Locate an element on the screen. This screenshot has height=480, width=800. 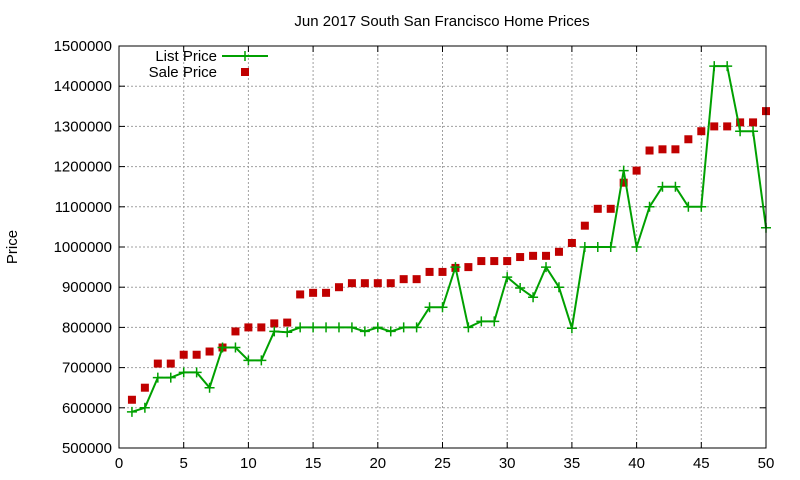
x-tick-label: 50 is located at coordinates (766, 463).